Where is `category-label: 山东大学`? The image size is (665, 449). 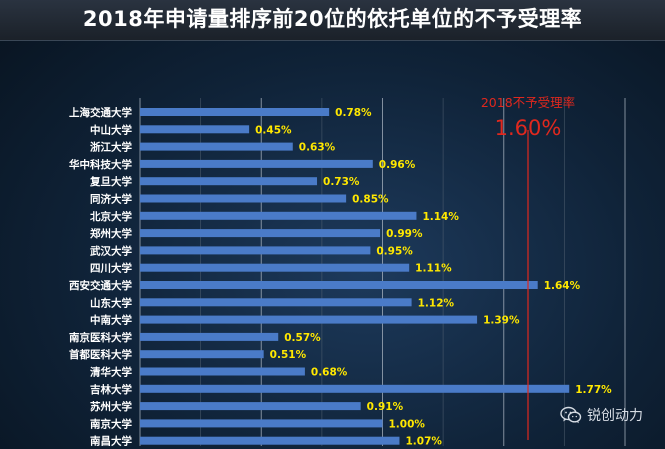 category-label: 山东大学 is located at coordinates (111, 302).